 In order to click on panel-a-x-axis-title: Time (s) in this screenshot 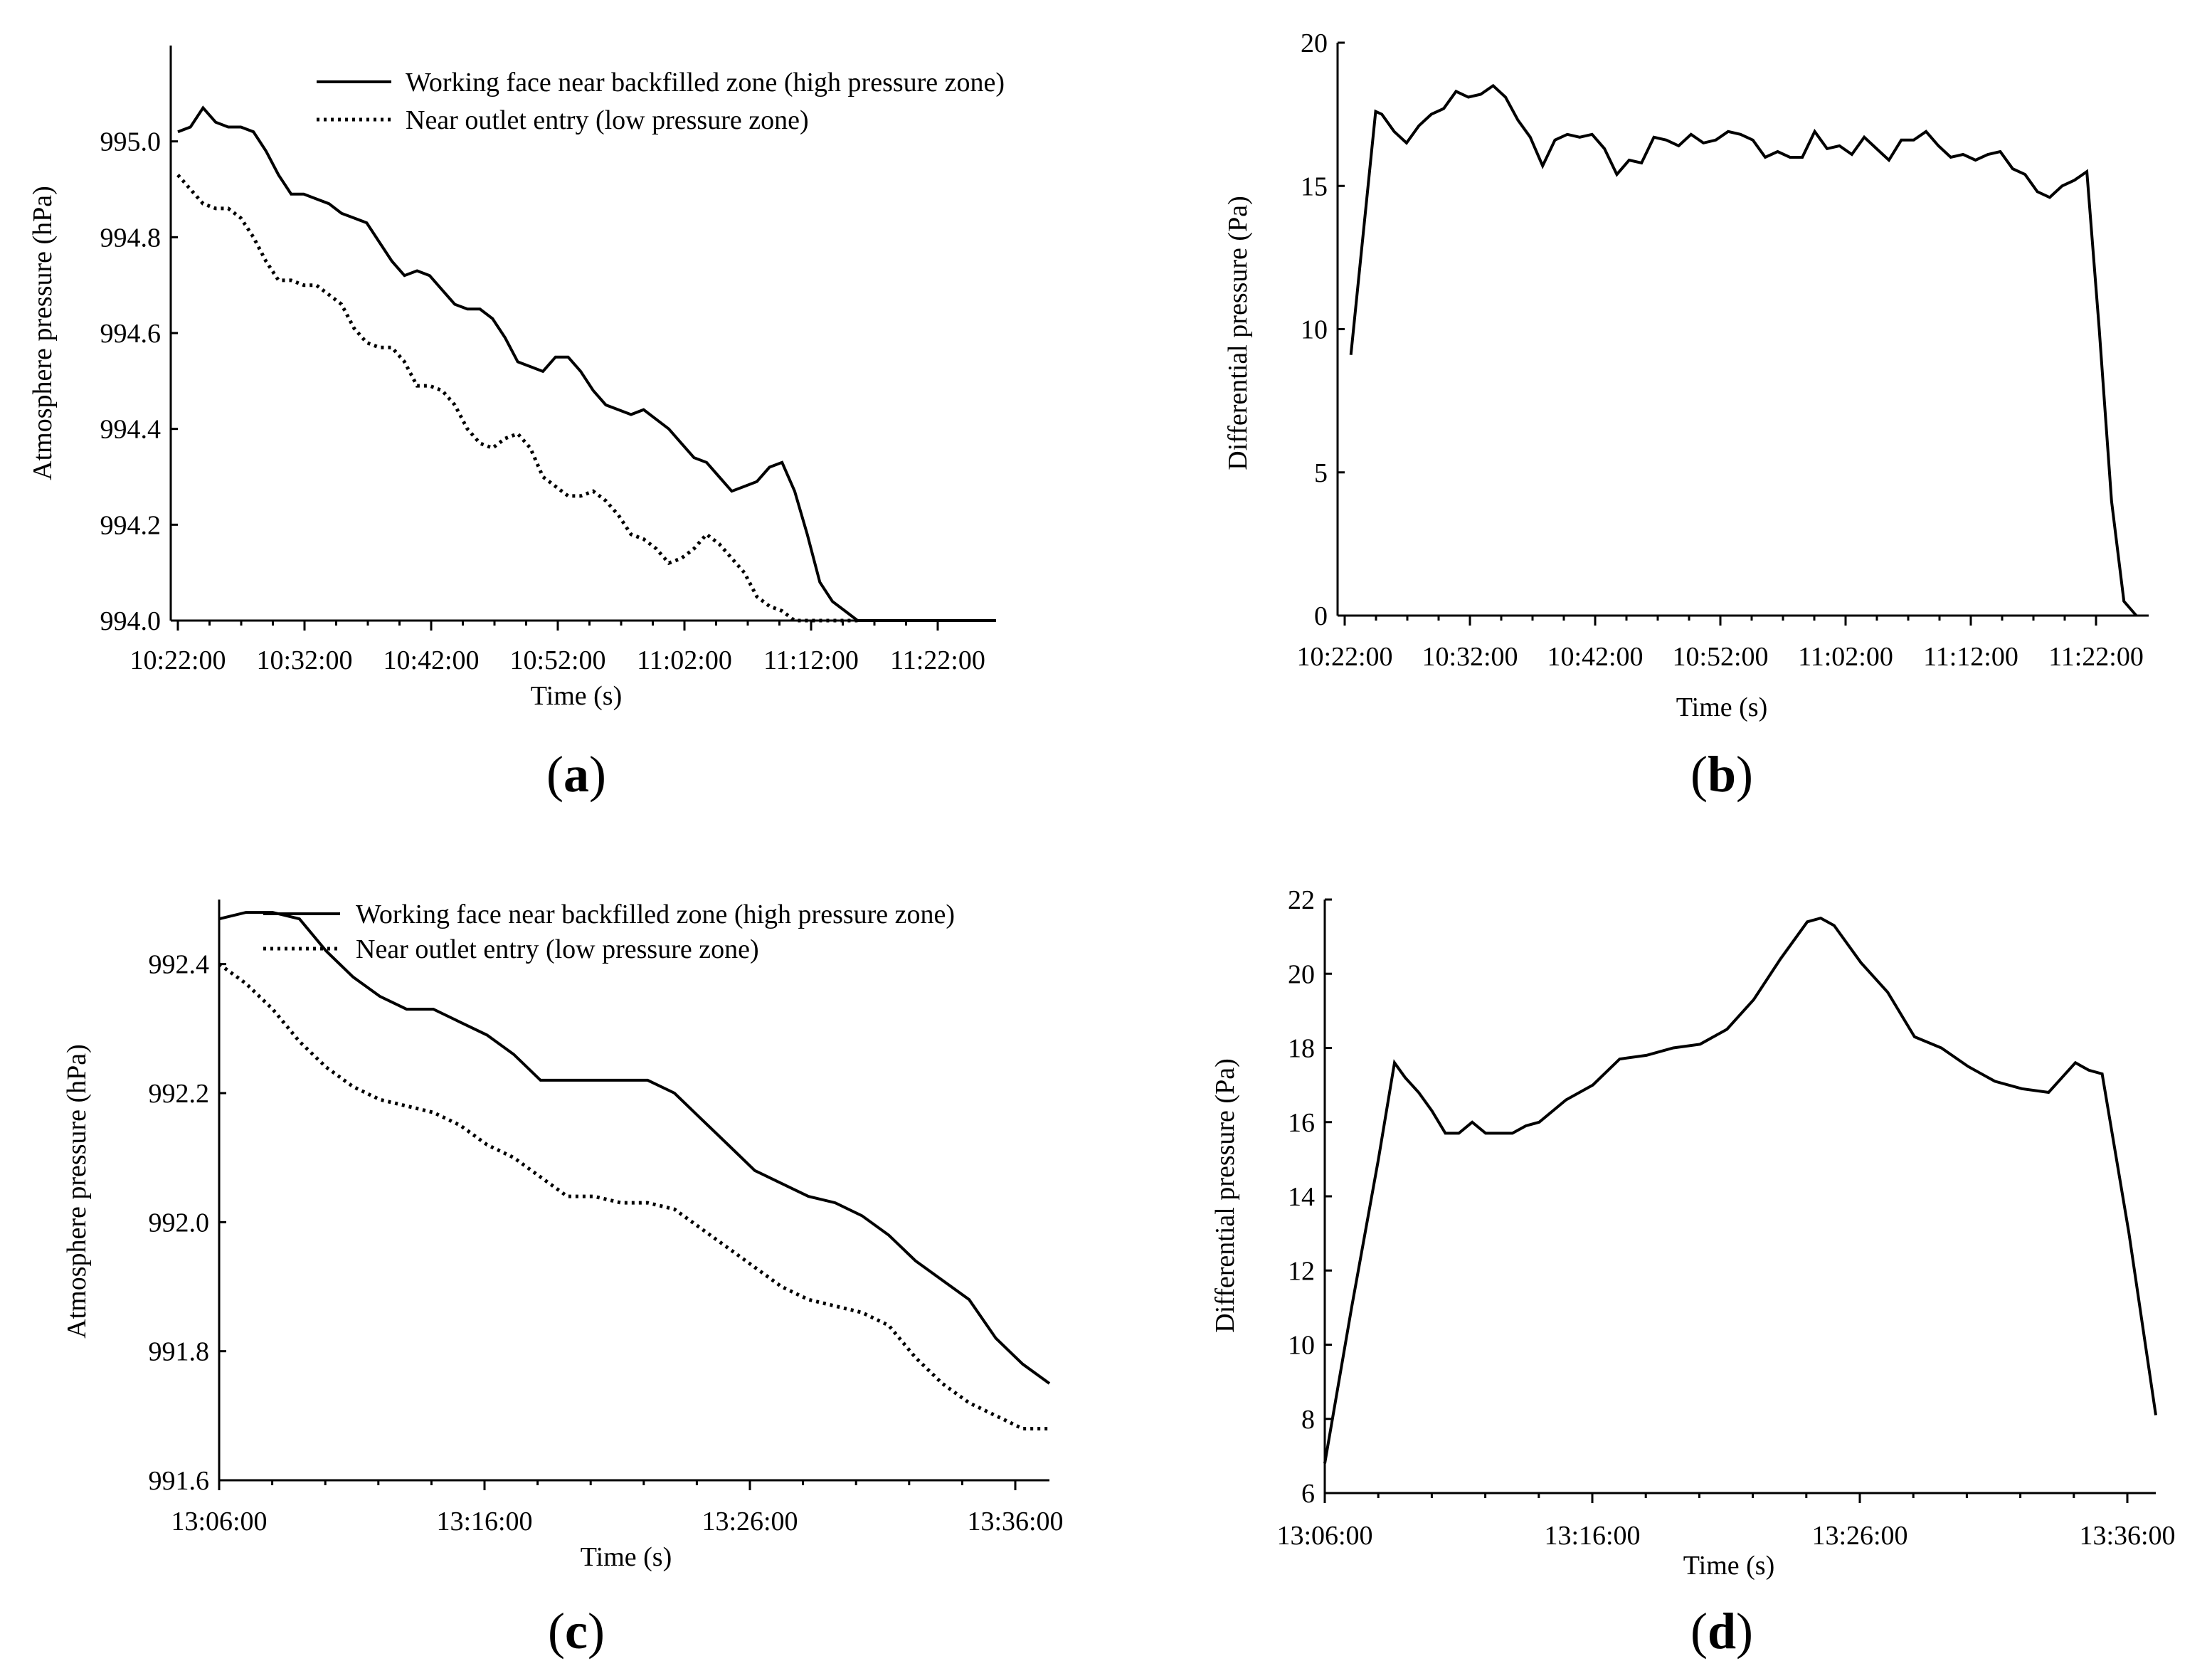, I will do `click(576, 696)`.